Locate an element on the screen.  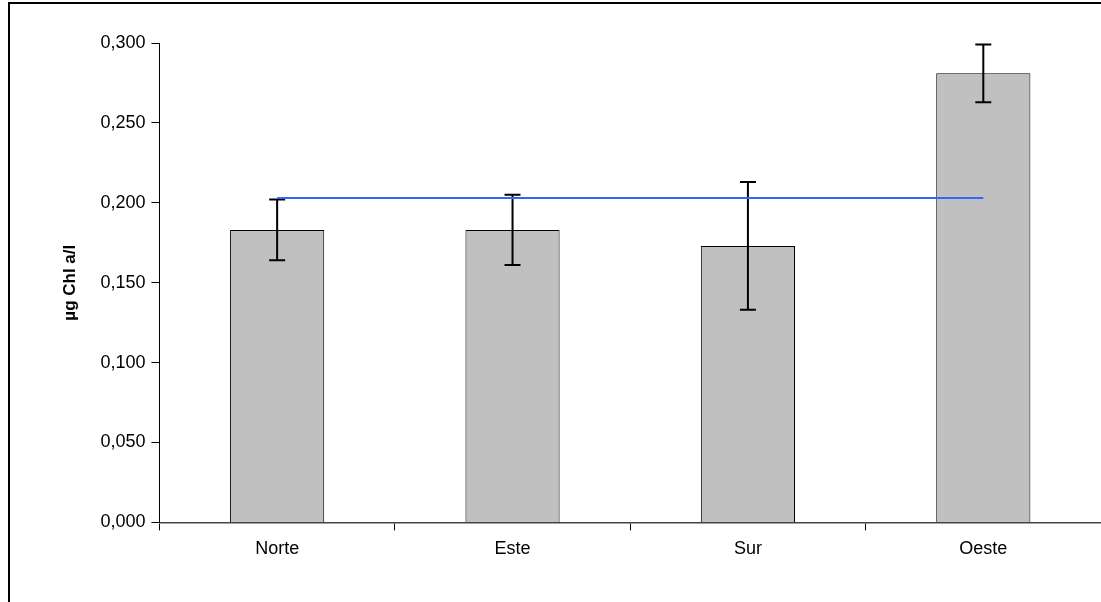
x-tick-label: Oeste is located at coordinates (983, 548).